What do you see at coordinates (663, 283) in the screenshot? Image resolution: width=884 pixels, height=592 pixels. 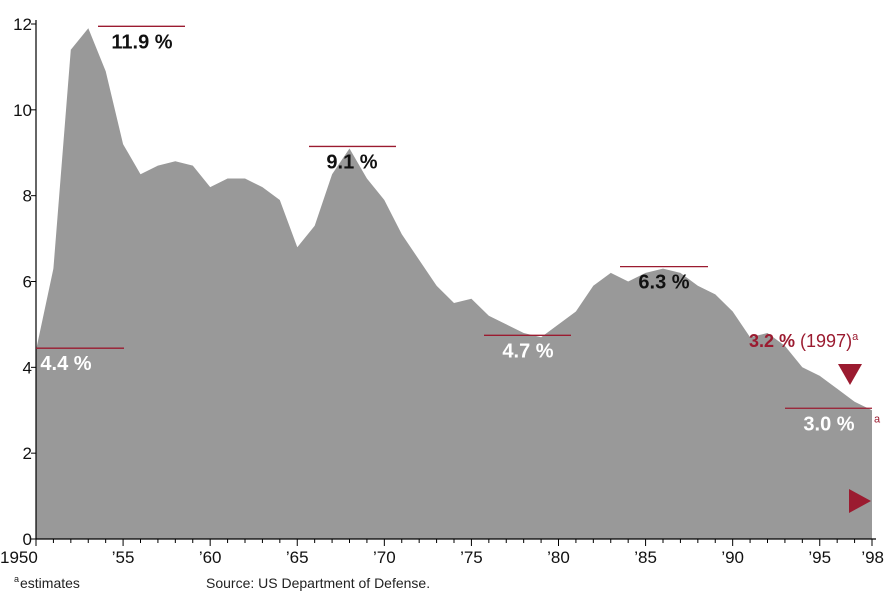 I see `annotation-label: 6.3 %` at bounding box center [663, 283].